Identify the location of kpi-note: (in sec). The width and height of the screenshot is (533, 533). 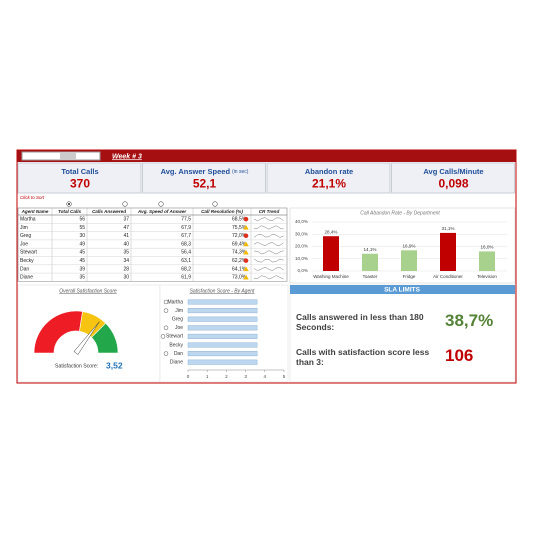
(240, 172).